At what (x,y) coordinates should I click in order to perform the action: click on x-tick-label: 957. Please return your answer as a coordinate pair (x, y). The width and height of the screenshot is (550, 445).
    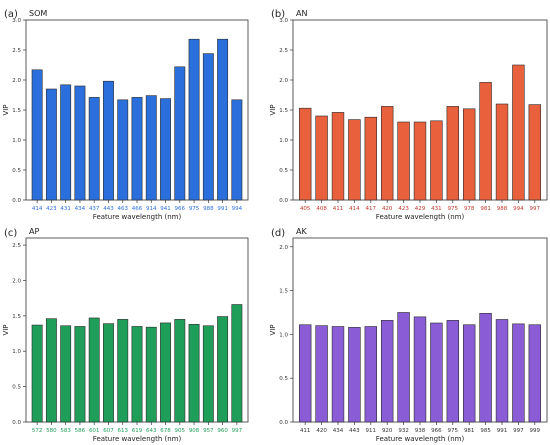
    Looking at the image, I should click on (208, 431).